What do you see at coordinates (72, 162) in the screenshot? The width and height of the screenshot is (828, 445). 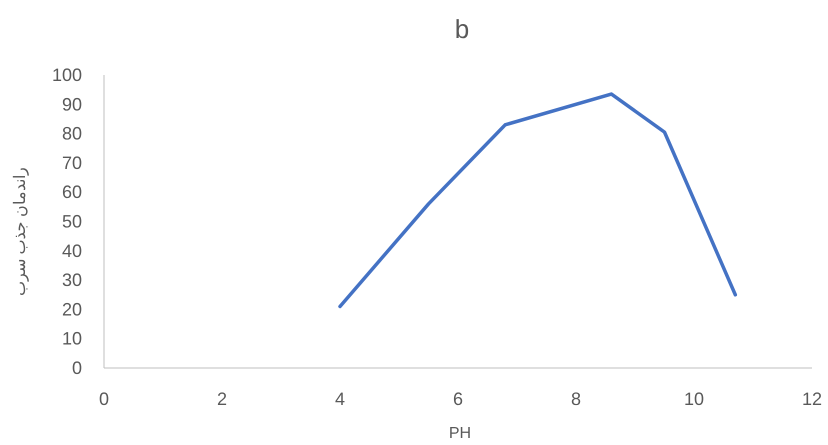 I see `y-tick-label: 70` at bounding box center [72, 162].